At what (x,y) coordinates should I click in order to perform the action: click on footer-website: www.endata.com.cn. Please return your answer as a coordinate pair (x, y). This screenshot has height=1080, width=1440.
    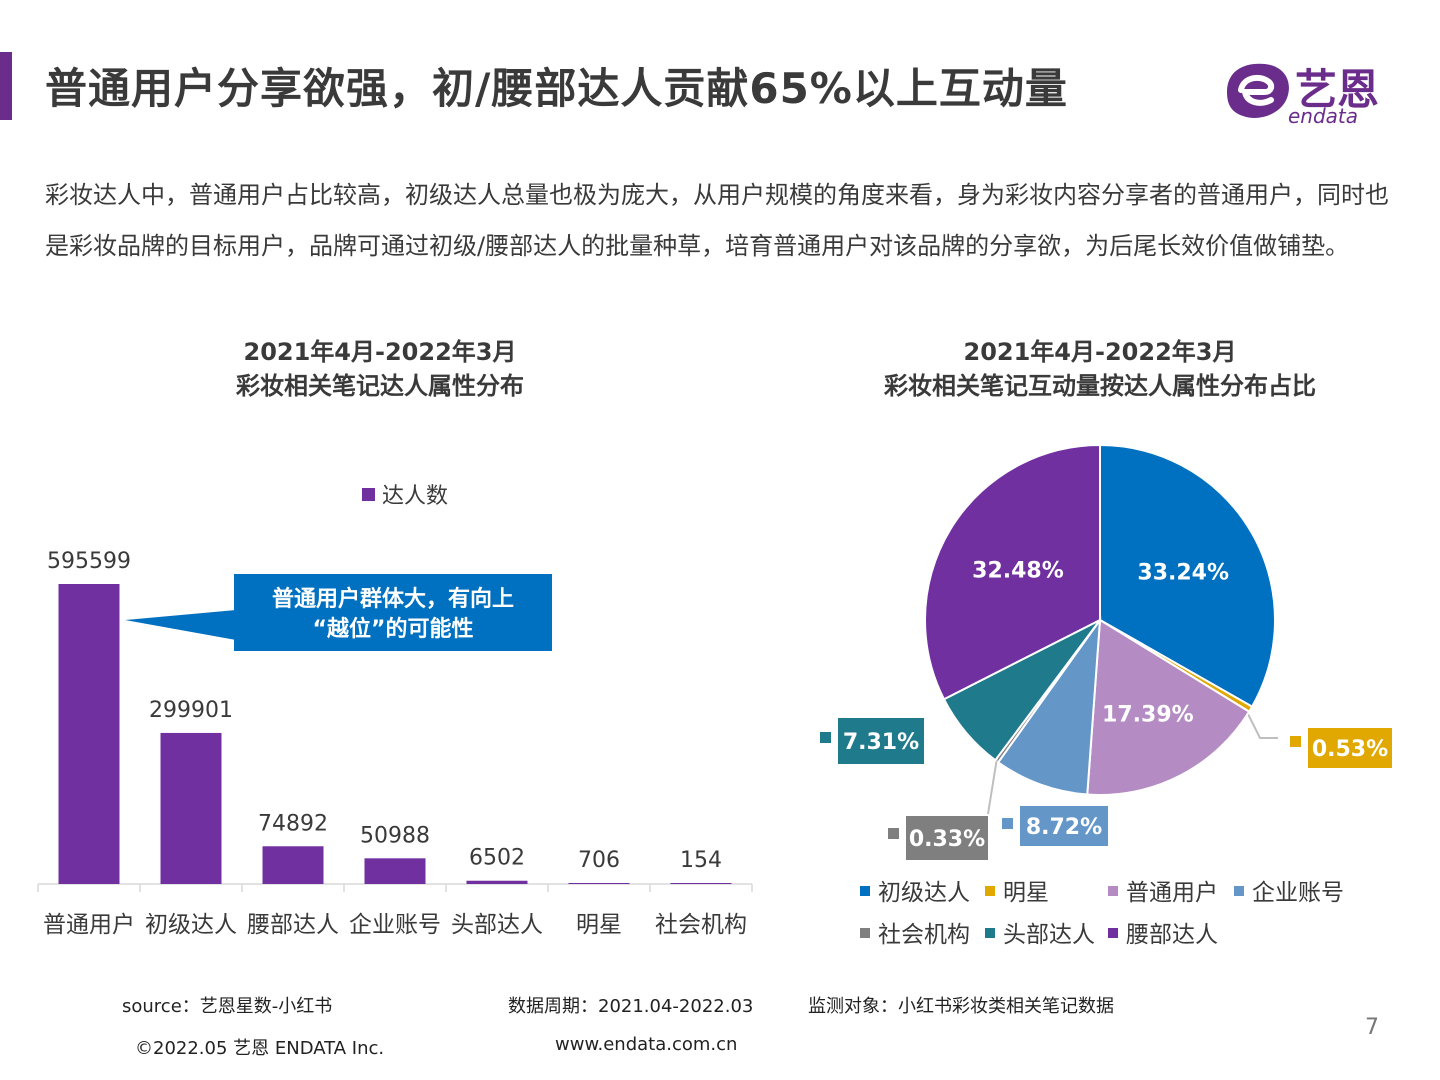
    Looking at the image, I should click on (646, 1044).